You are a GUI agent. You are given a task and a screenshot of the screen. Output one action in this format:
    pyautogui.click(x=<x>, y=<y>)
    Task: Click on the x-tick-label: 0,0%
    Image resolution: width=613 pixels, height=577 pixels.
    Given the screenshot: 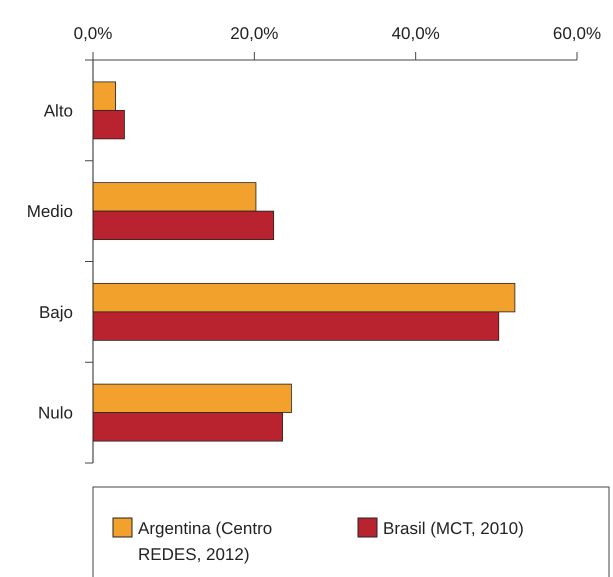 What is the action you would take?
    pyautogui.click(x=93, y=33)
    